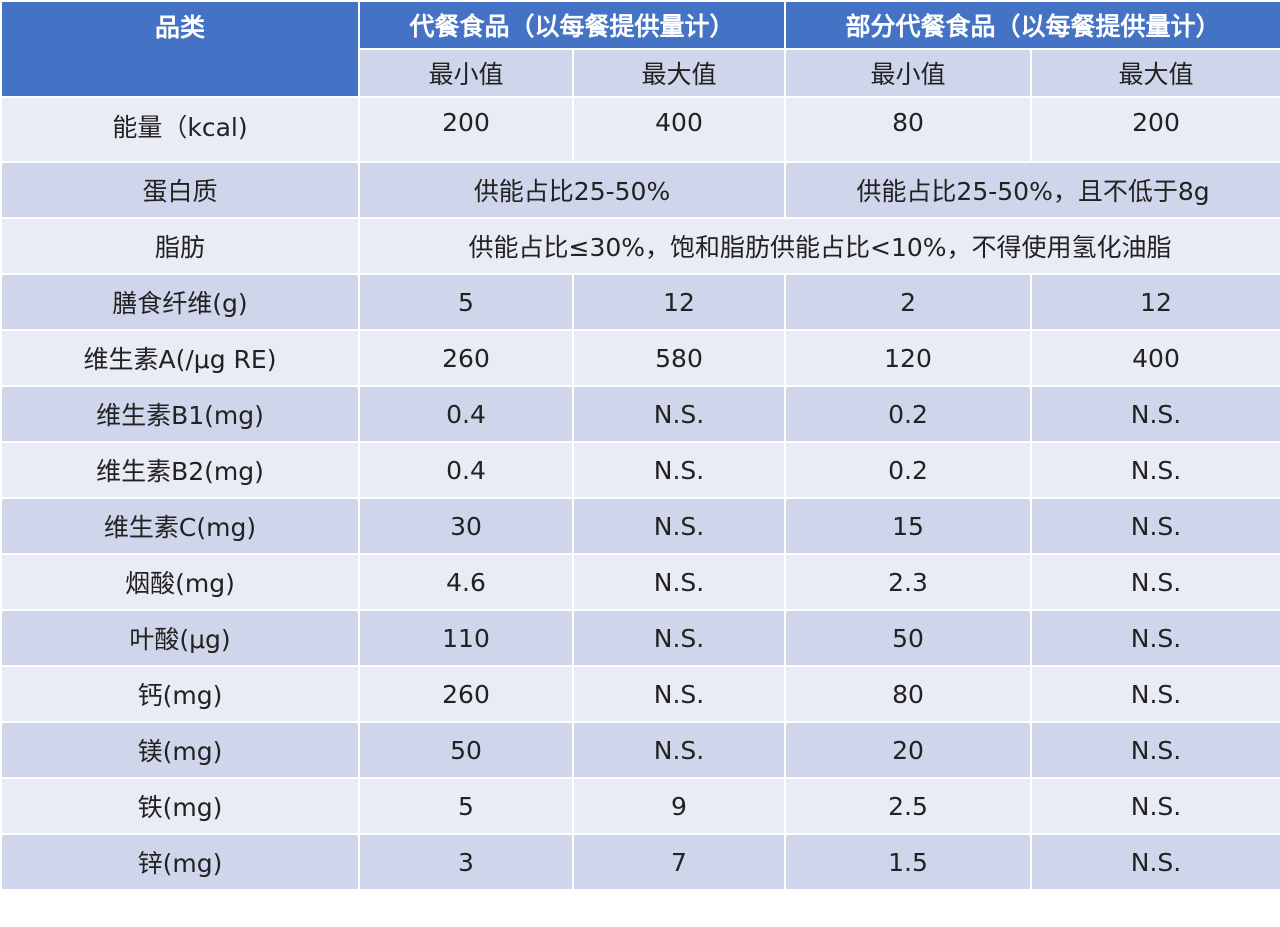  Describe the element at coordinates (1032, 25) in the screenshot. I see `header-cell: 部分代餐食品（以每餐提供量计）` at that location.